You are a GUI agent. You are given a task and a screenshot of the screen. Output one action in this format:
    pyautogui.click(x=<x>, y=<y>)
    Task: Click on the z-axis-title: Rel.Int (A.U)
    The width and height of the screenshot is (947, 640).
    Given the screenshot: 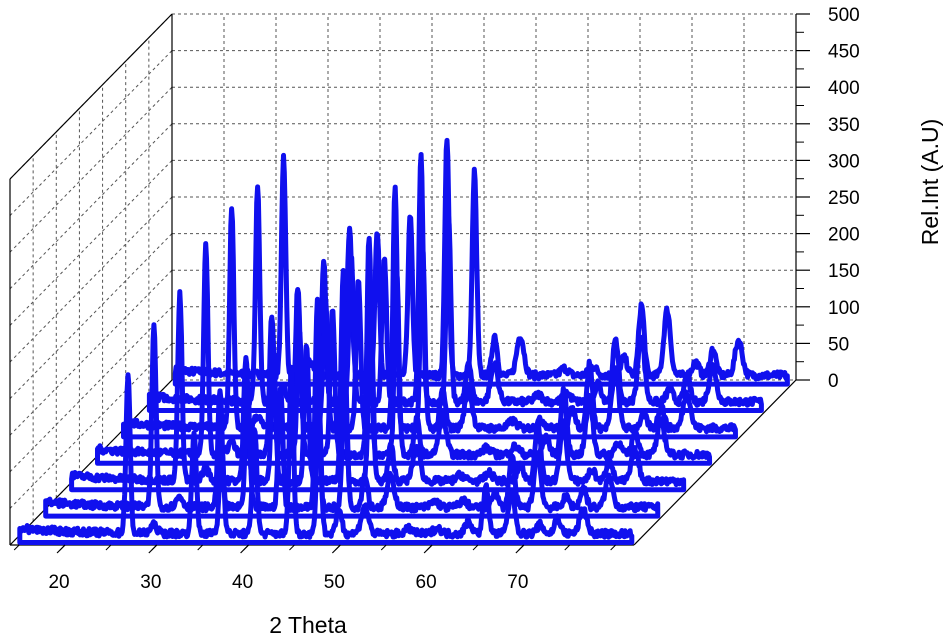 What is the action you would take?
    pyautogui.click(x=930, y=182)
    